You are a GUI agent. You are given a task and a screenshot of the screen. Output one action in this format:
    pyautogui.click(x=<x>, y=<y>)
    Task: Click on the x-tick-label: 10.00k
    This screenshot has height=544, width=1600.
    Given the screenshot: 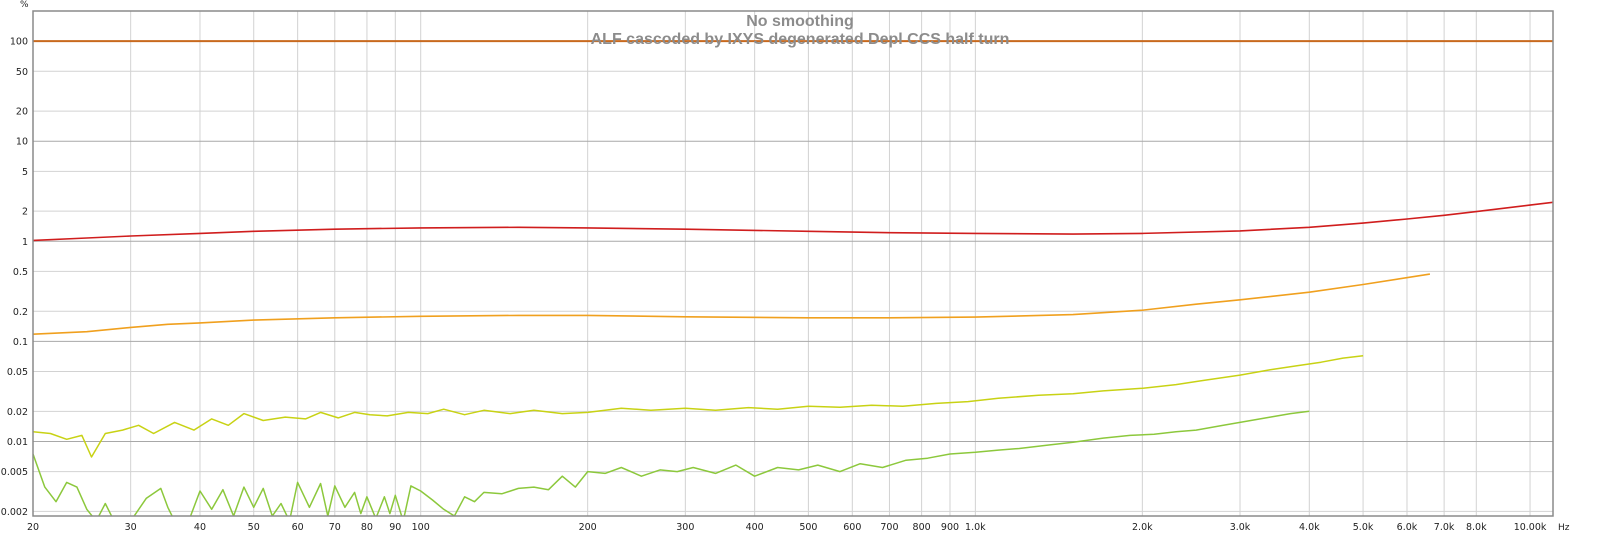 What is the action you would take?
    pyautogui.click(x=1530, y=527)
    